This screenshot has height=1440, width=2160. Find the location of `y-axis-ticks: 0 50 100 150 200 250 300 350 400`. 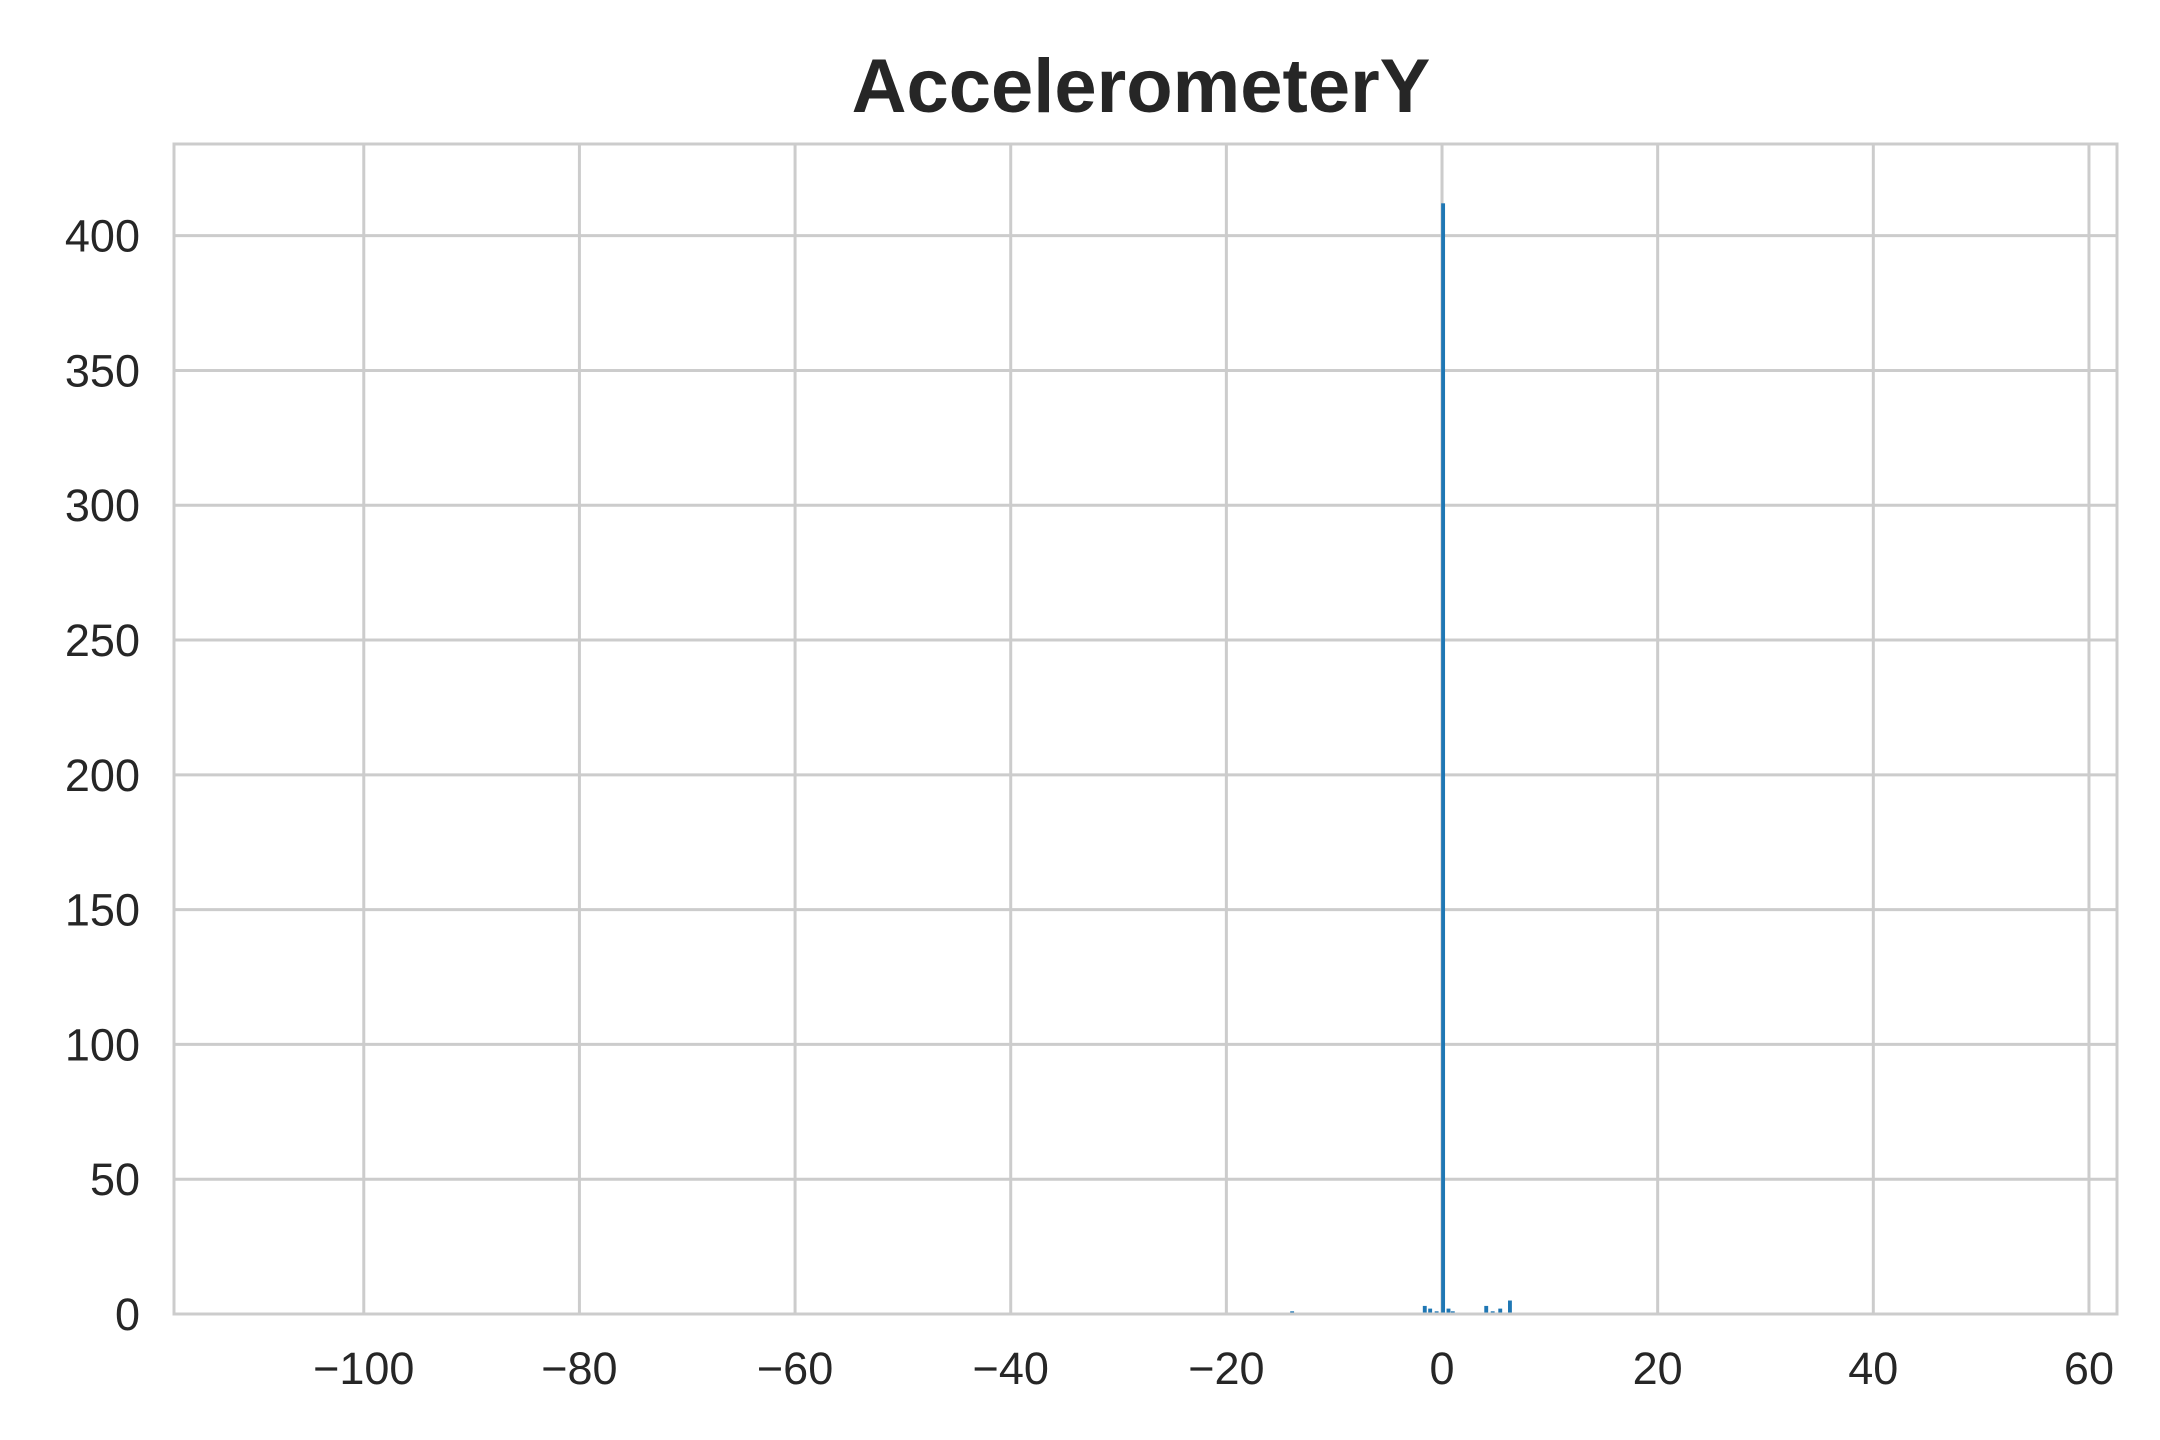

y-axis-ticks: 0 50 100 150 200 250 300 350 400 is located at coordinates (102, 775).